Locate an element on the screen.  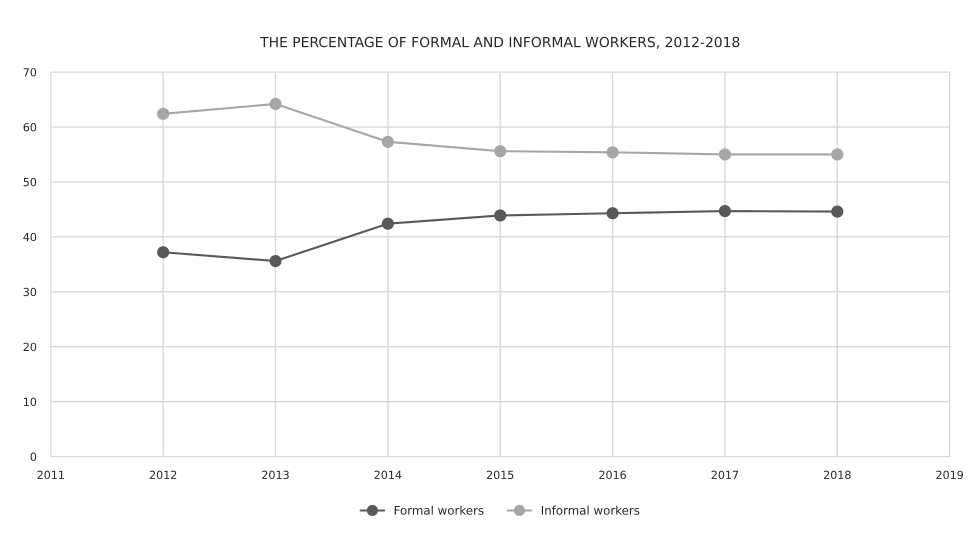
chart-title: THE PERCENTAGE OF FORMAL AND INFORMAL WORKERS, 2012-2018 is located at coordinates (500, 42).